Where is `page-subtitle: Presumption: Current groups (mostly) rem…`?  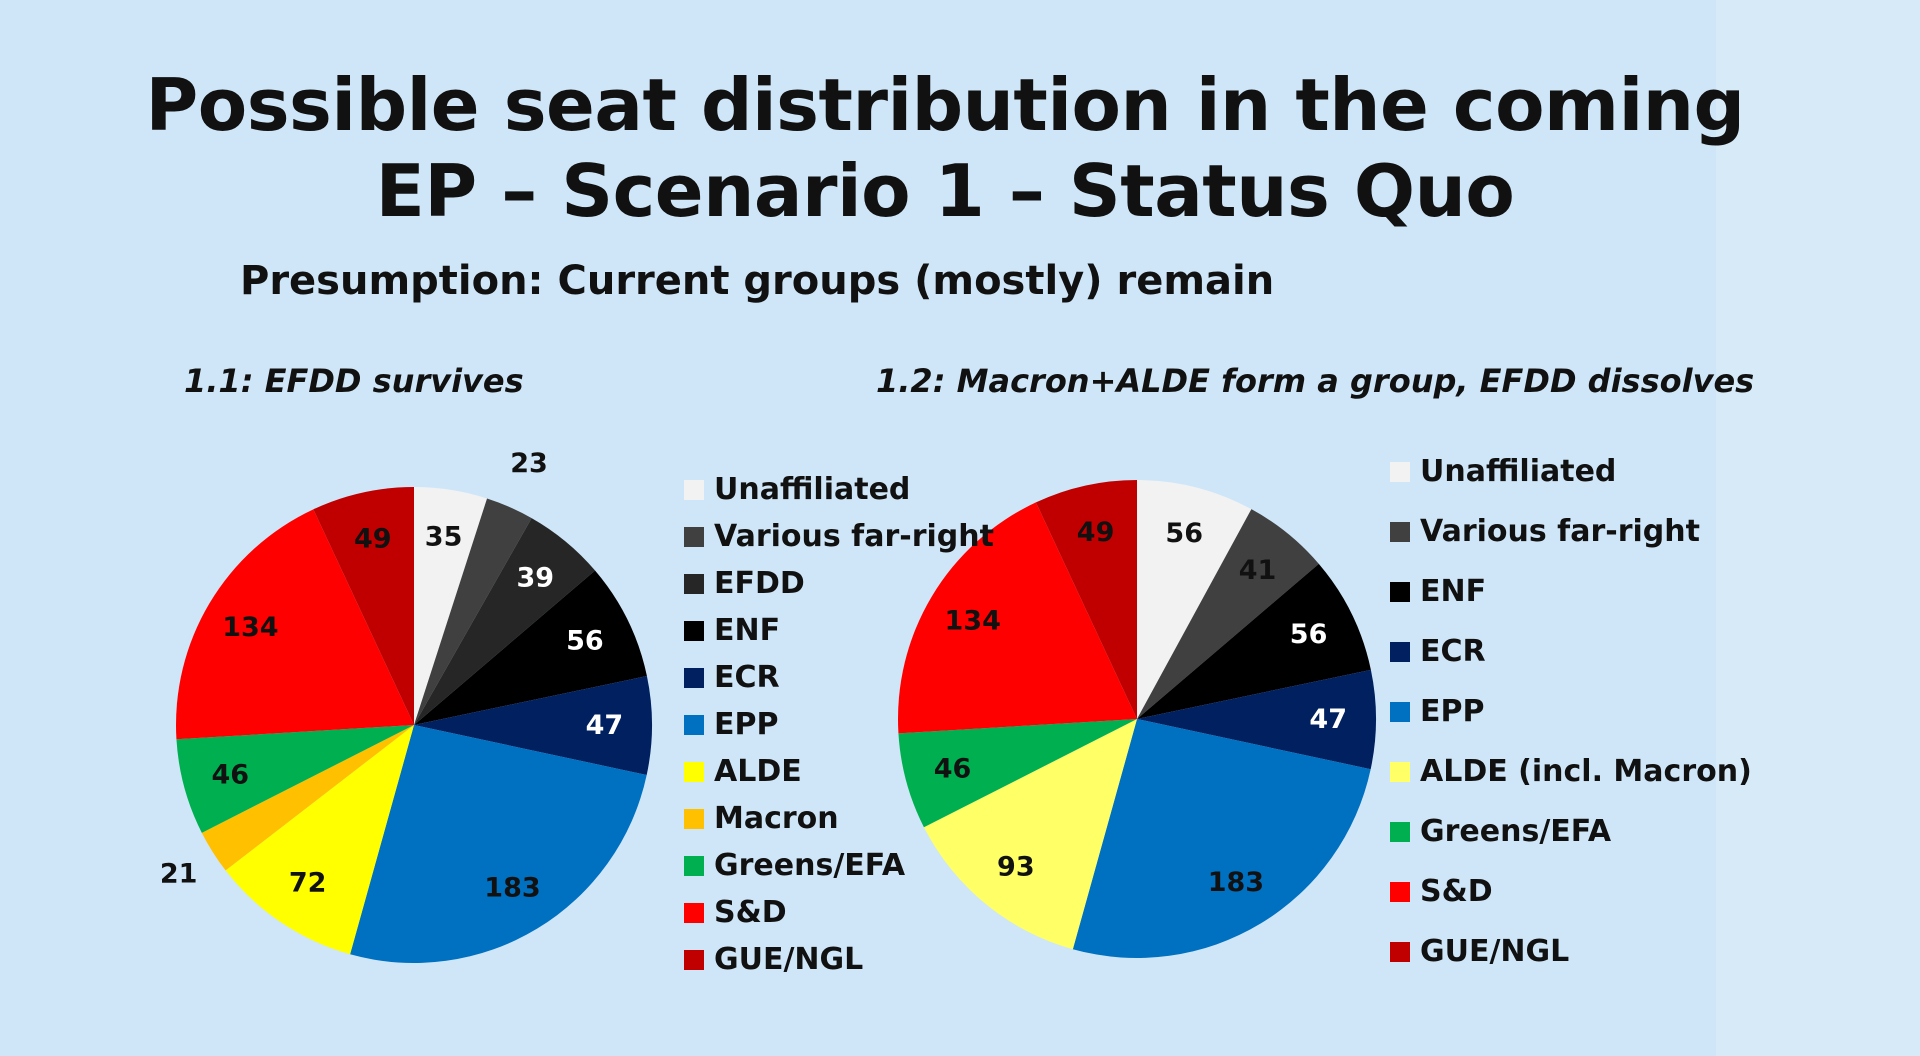
page-subtitle: Presumption: Current groups (mostly) rem… is located at coordinates (757, 281).